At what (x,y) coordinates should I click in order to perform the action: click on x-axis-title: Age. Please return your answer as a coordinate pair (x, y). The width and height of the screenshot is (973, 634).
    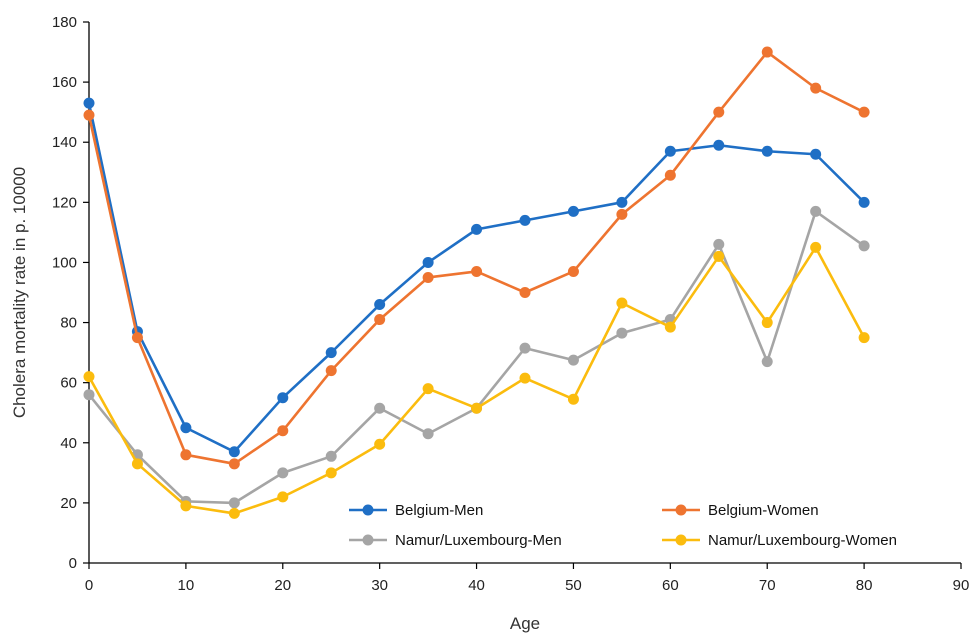
    Looking at the image, I should click on (525, 623).